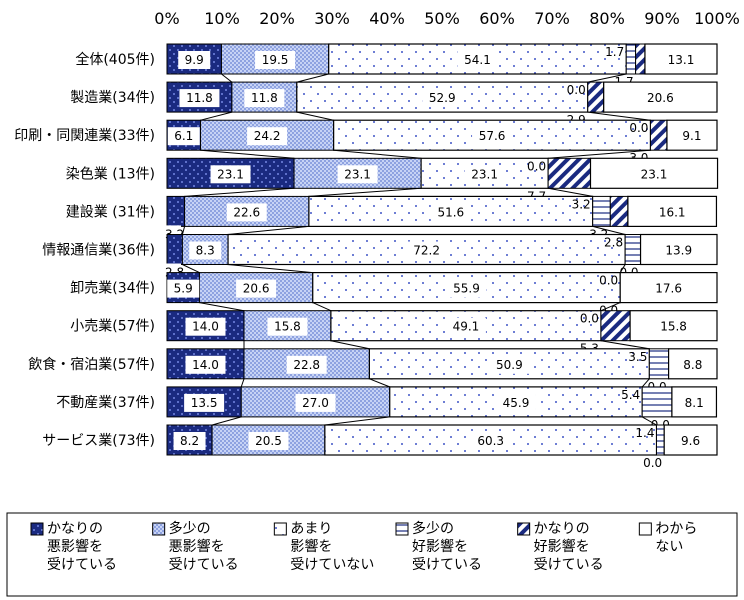 This screenshot has height=600, width=744. Describe the element at coordinates (91, 364) in the screenshot. I see `category-label: 飲食・宿泊業(57件)` at that location.